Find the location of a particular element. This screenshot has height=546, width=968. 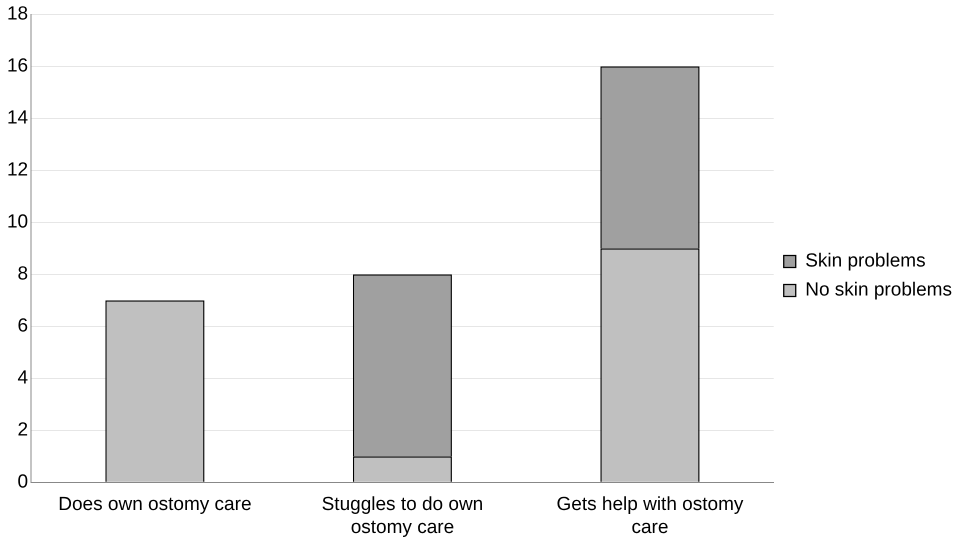

y-tick-label: 0 is located at coordinates (23, 482).